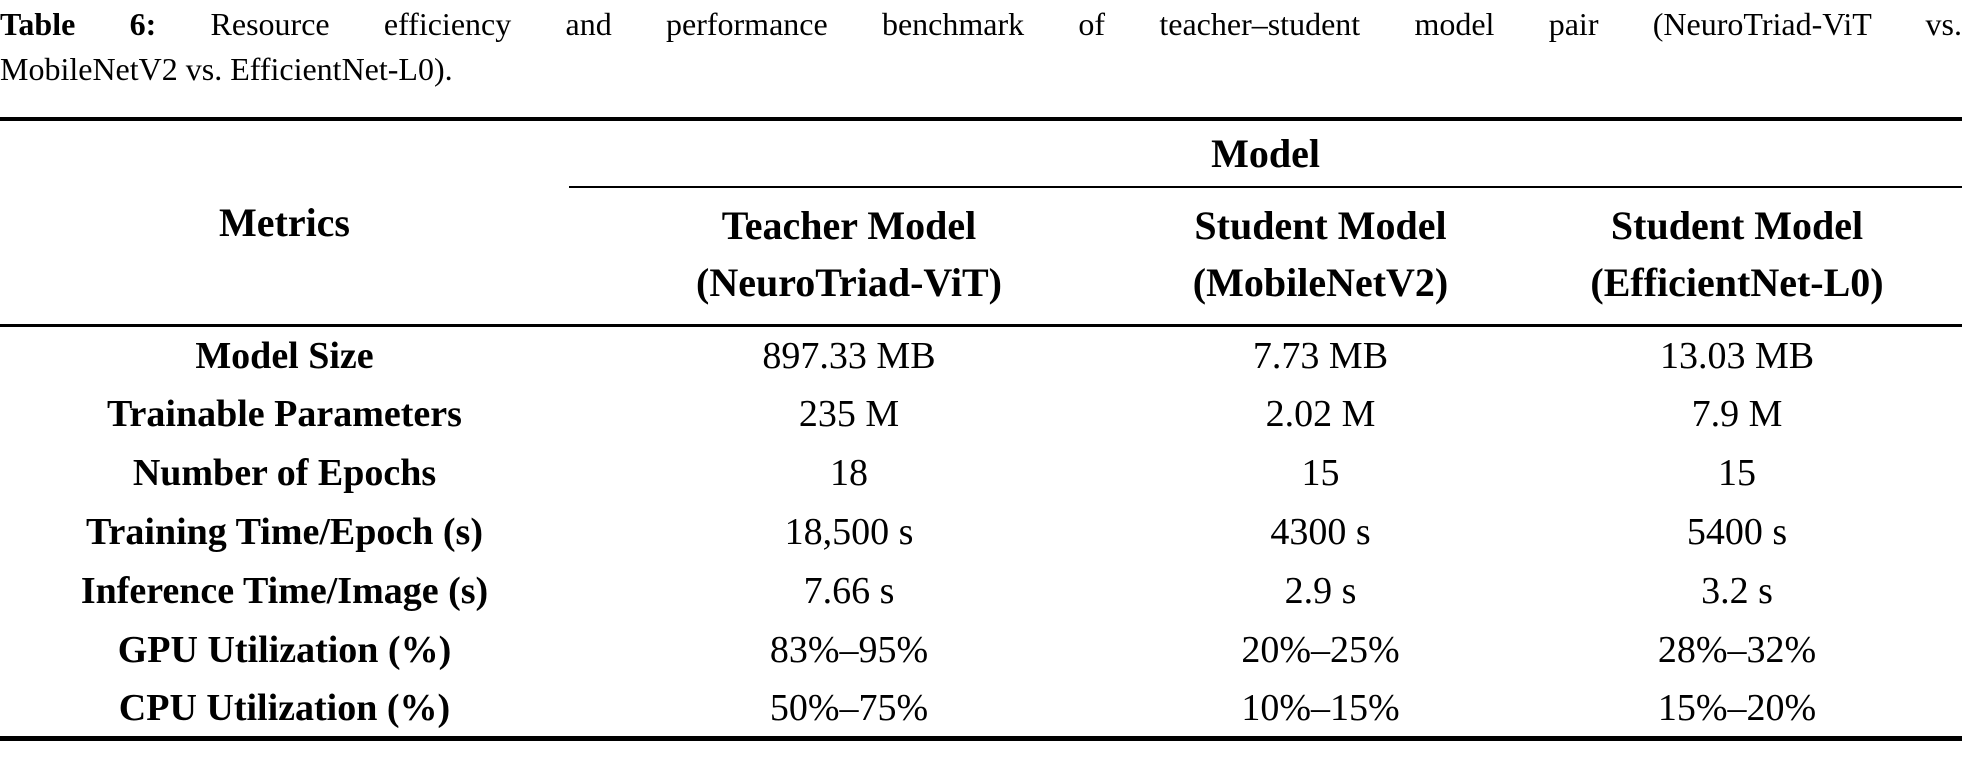 The width and height of the screenshot is (1962, 760). What do you see at coordinates (284, 355) in the screenshot?
I see `metric-label: Model Size` at bounding box center [284, 355].